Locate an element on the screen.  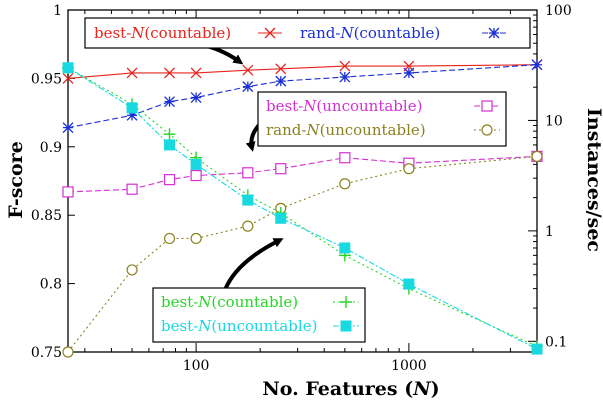
x-axis-label-suffix: ) is located at coordinates (435, 389).